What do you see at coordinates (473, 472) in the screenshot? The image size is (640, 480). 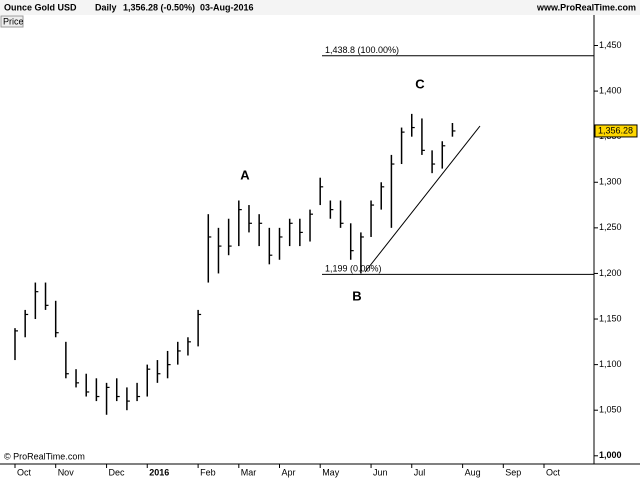 I see `x-tick-label: Aug` at bounding box center [473, 472].